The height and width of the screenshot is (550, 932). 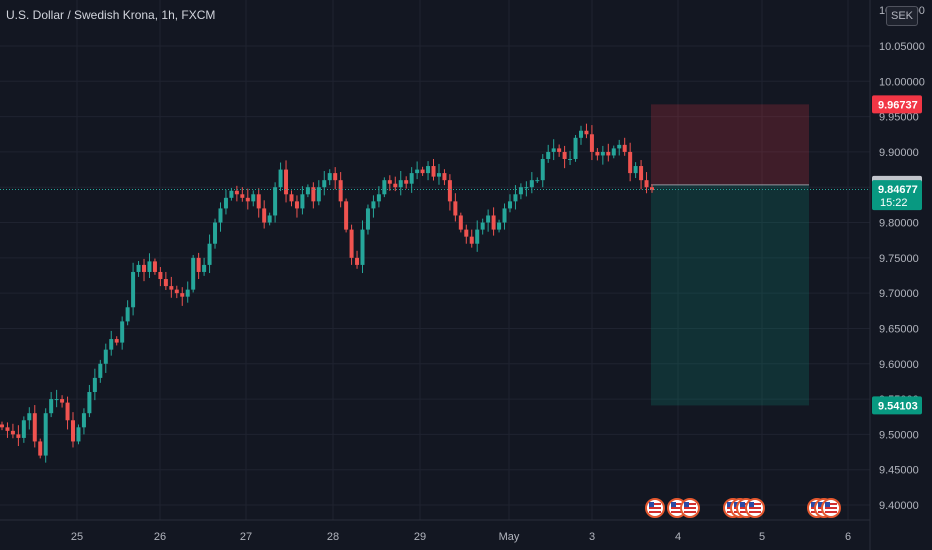 What do you see at coordinates (743, 508) in the screenshot?
I see `economic-events` at bounding box center [743, 508].